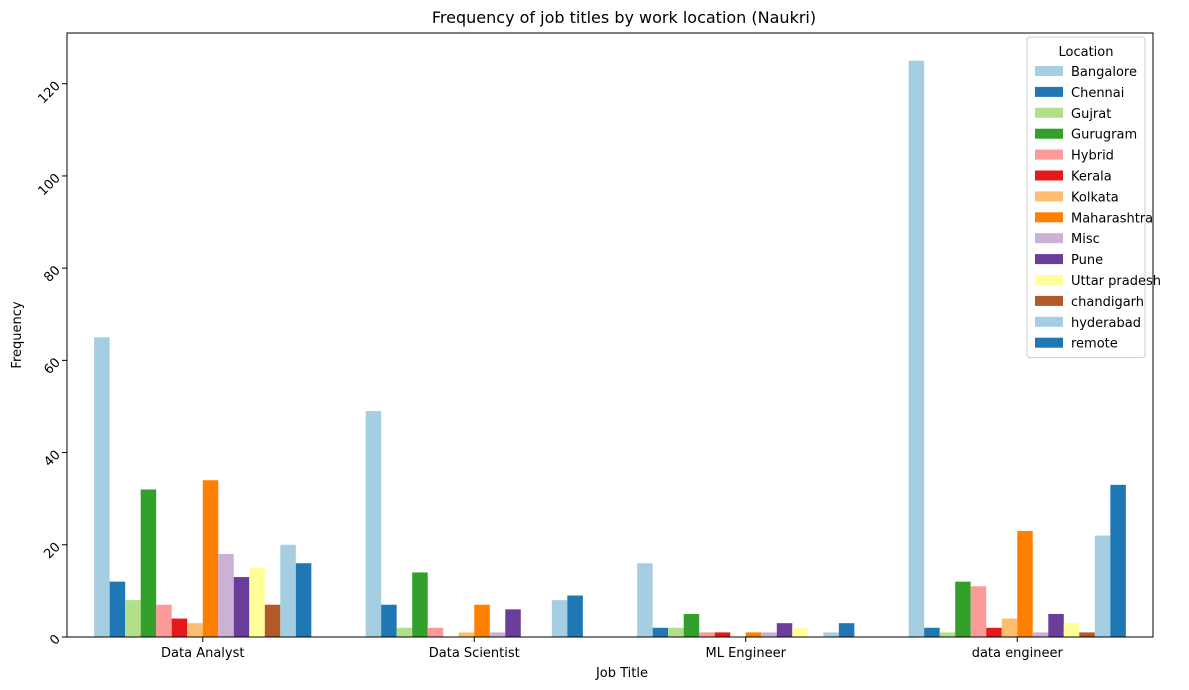 The image size is (1189, 690). Describe the element at coordinates (1086, 52) in the screenshot. I see `legend-title: Location` at that location.